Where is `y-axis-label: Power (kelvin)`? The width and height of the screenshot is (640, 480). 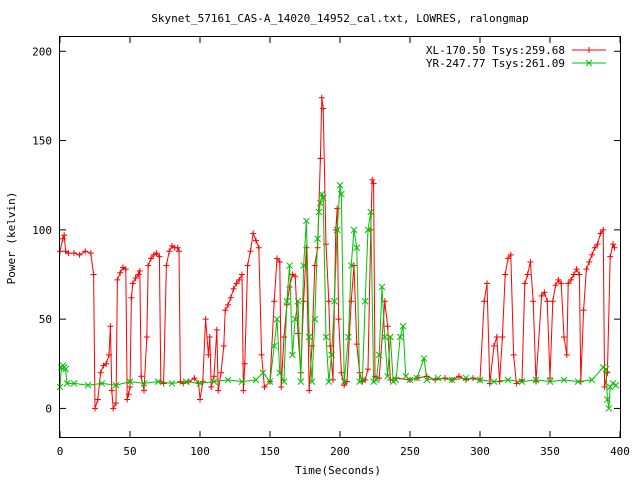 y-axis-label: Power (kelvin) is located at coordinates (11, 238).